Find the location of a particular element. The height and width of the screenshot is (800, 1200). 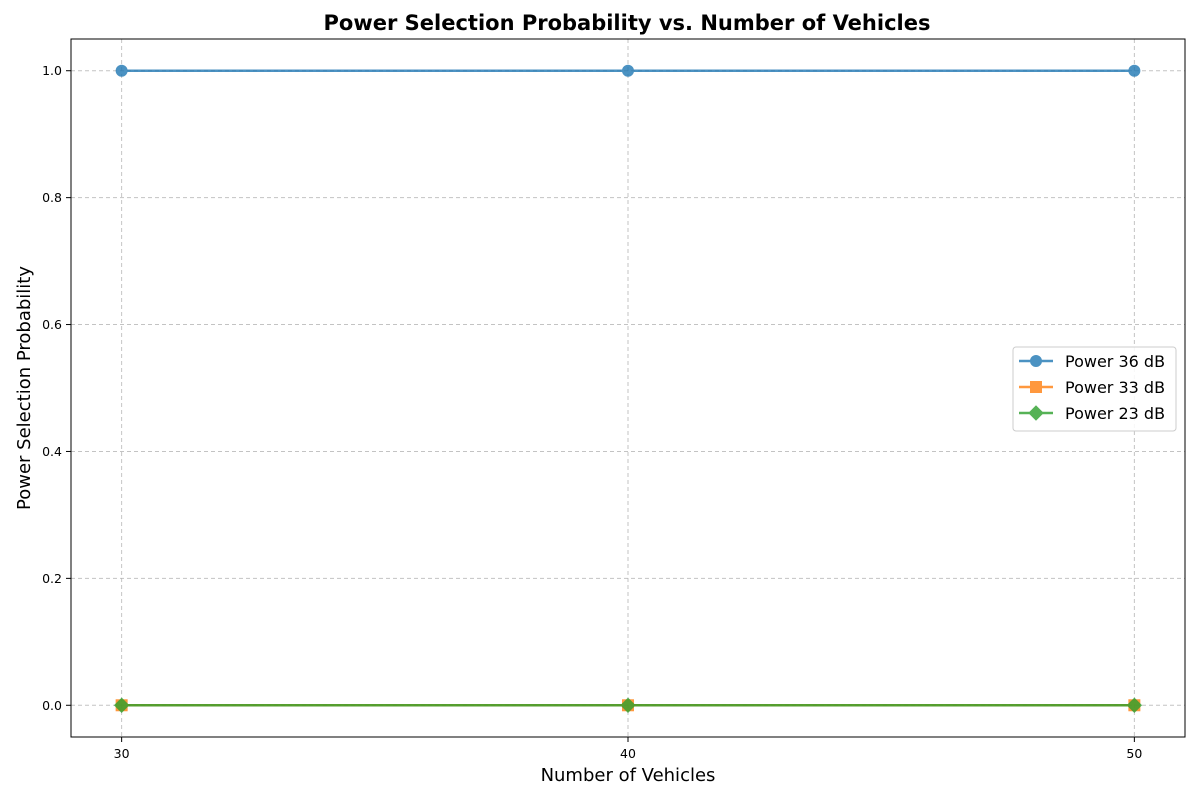

y-axis-label: Power Selection Probability is located at coordinates (24, 388).